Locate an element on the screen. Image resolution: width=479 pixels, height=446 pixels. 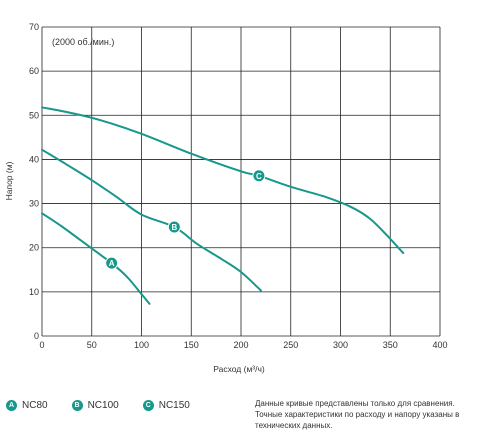
legend-marker-c-icon: C is located at coordinates (148, 405).